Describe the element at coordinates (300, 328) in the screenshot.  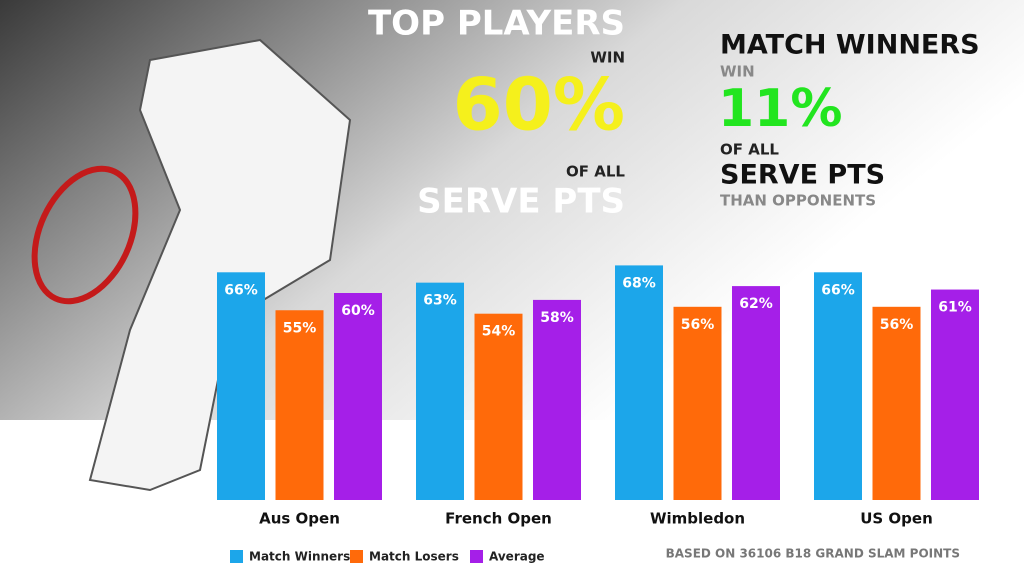
I see `bar-value-label: 55%` at that location.